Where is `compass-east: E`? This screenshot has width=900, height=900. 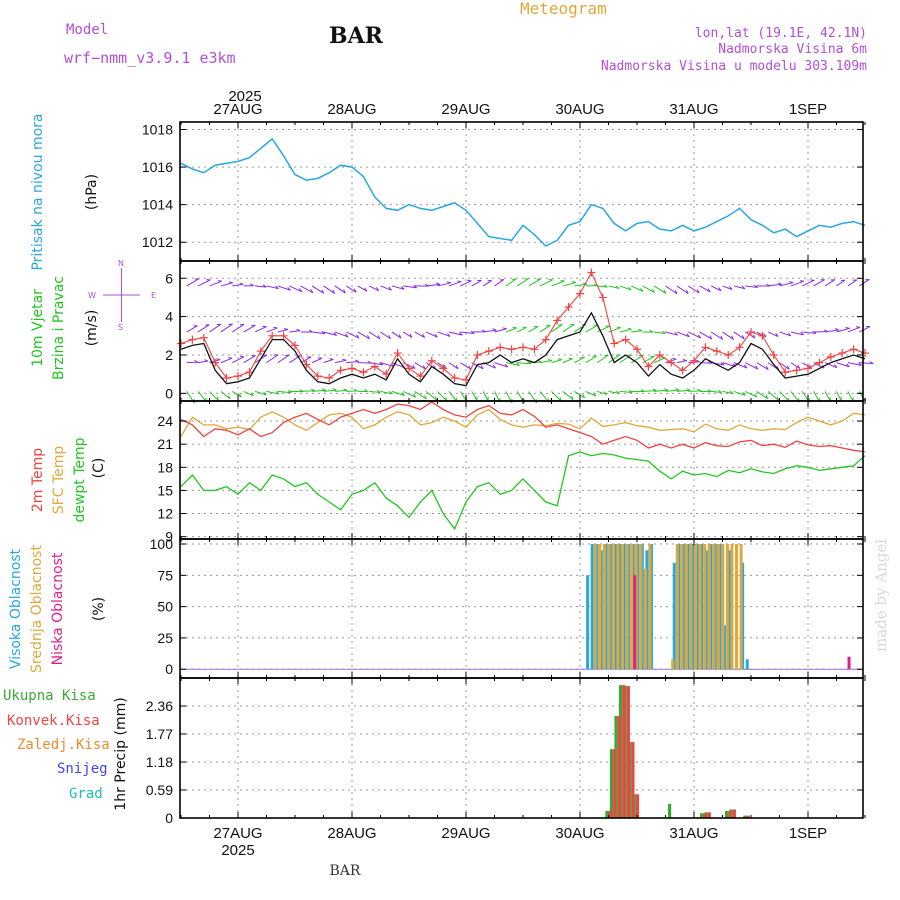 compass-east: E is located at coordinates (153, 295).